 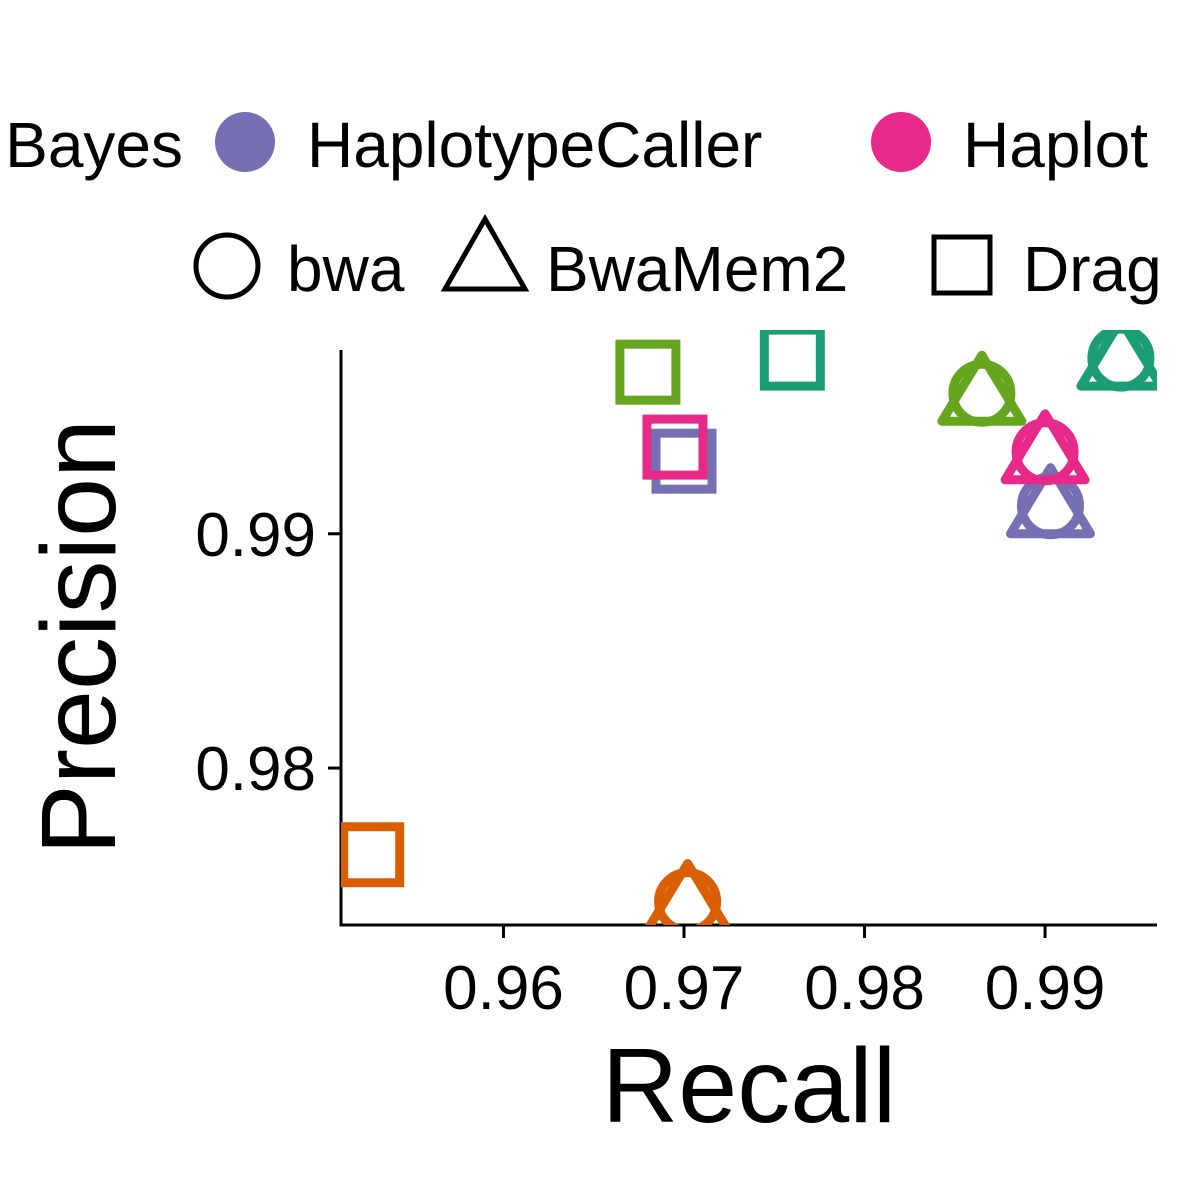 I want to click on y-tick-label: 0.99, so click(x=255, y=535).